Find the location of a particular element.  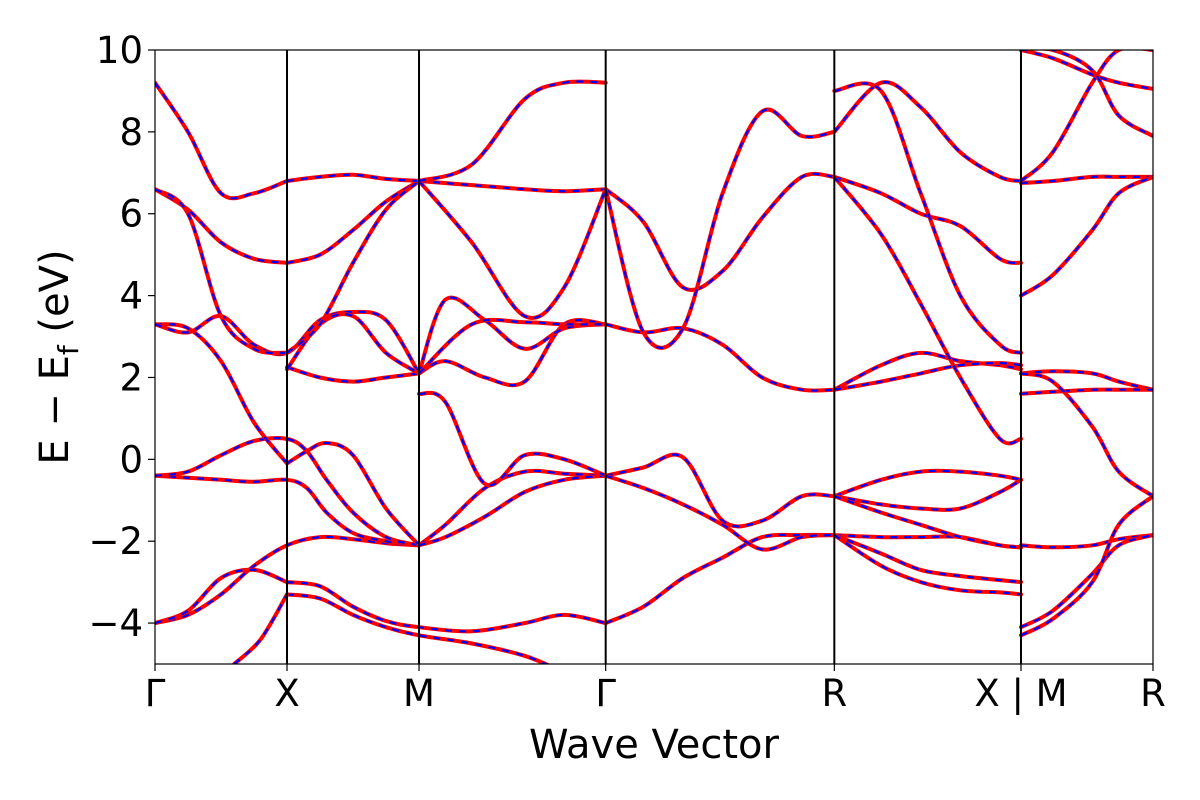

band-31-dashed is located at coordinates (221, 271).